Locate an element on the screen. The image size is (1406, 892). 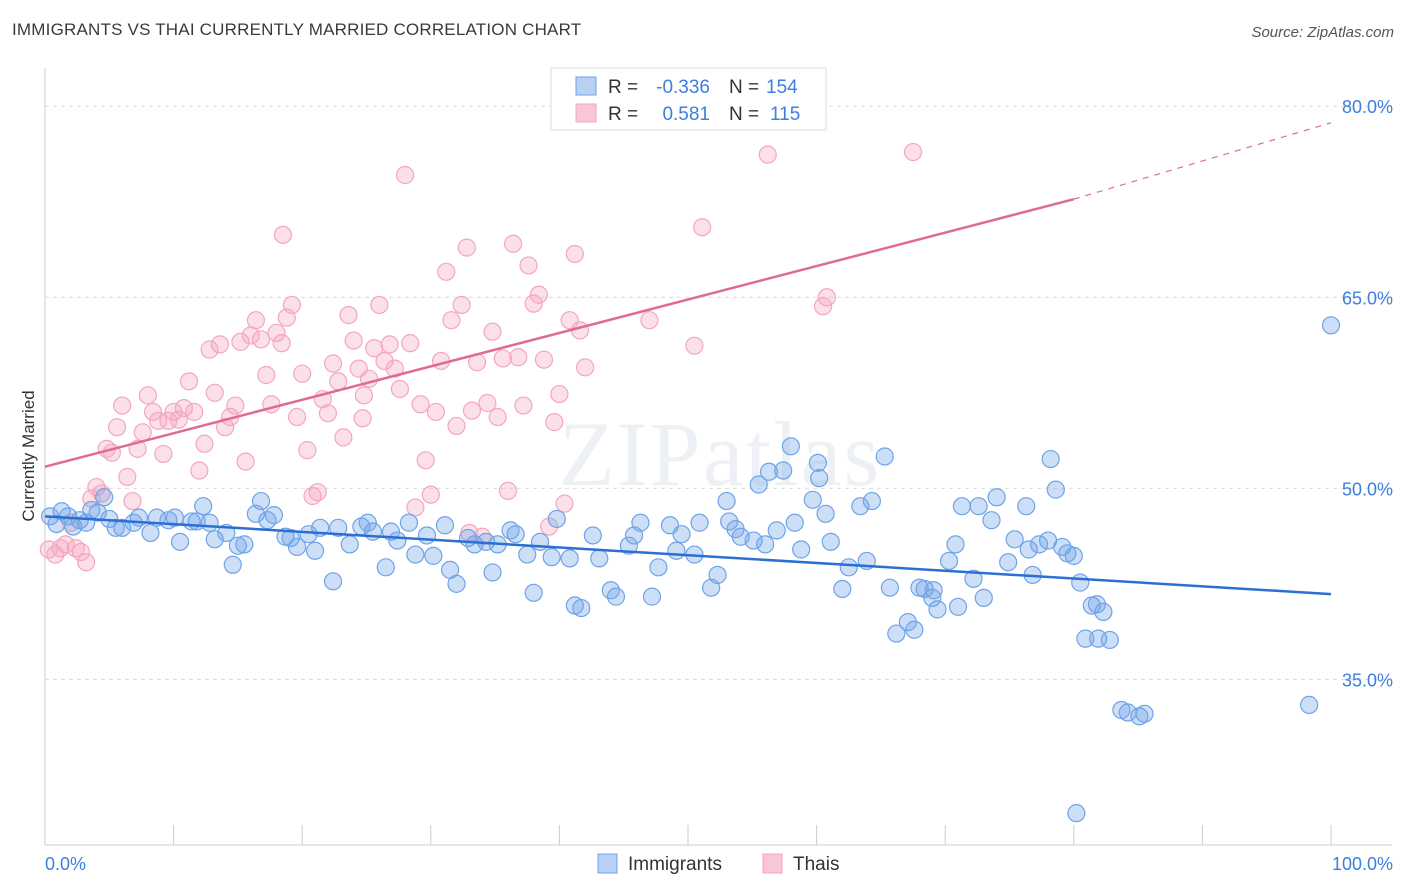
x-tick-label-min: 0.0% is located at coordinates (65, 864).